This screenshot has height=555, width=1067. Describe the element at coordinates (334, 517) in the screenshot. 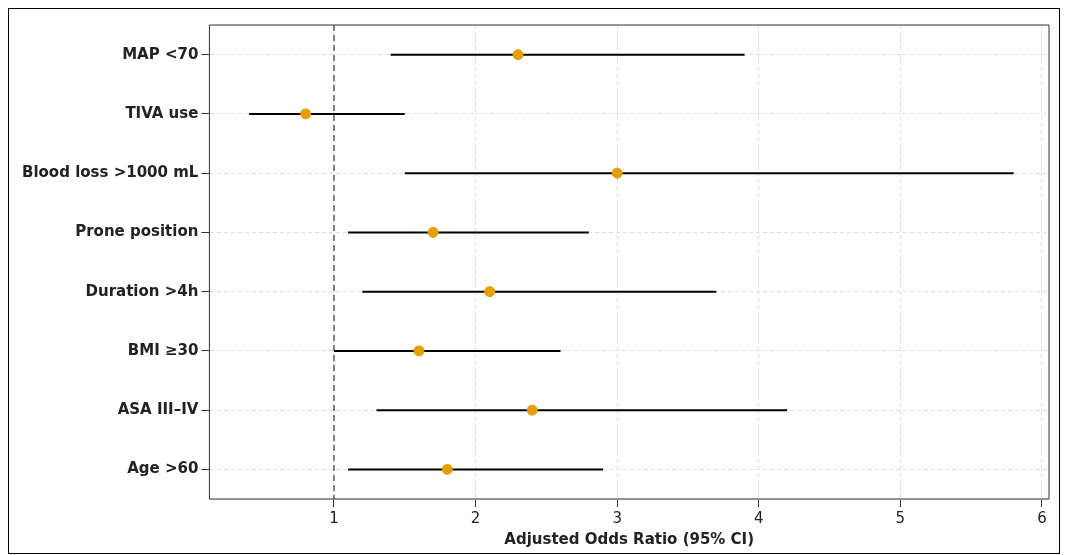

I see `x-tick-label: 1` at that location.